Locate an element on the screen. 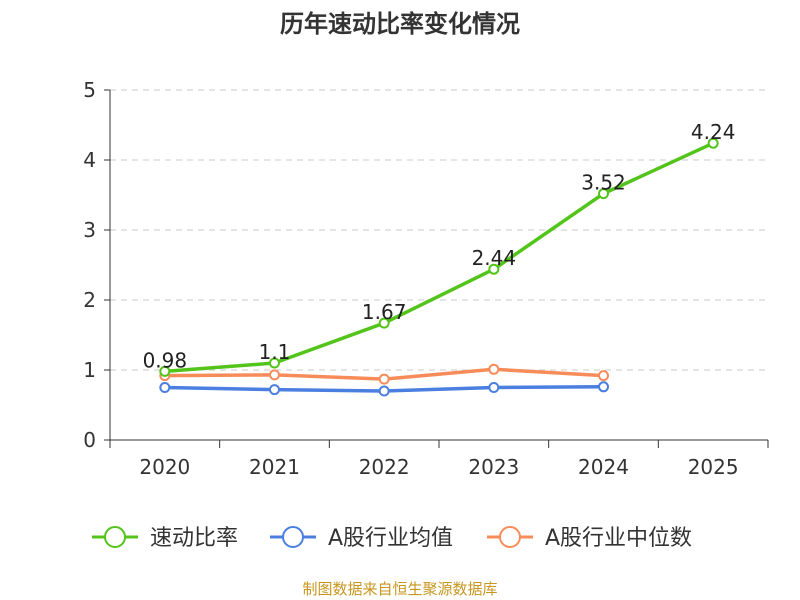 The height and width of the screenshot is (600, 800). x-tick-label: 2020 is located at coordinates (164, 467).